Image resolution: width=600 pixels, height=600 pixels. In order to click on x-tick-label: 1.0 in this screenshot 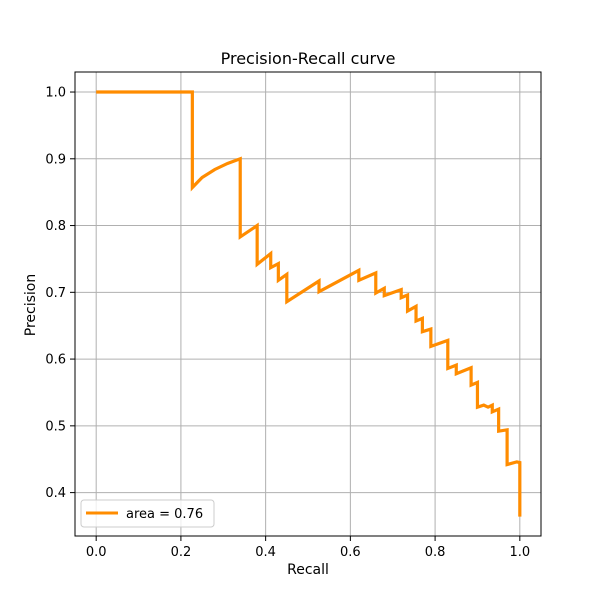, I will do `click(519, 552)`.